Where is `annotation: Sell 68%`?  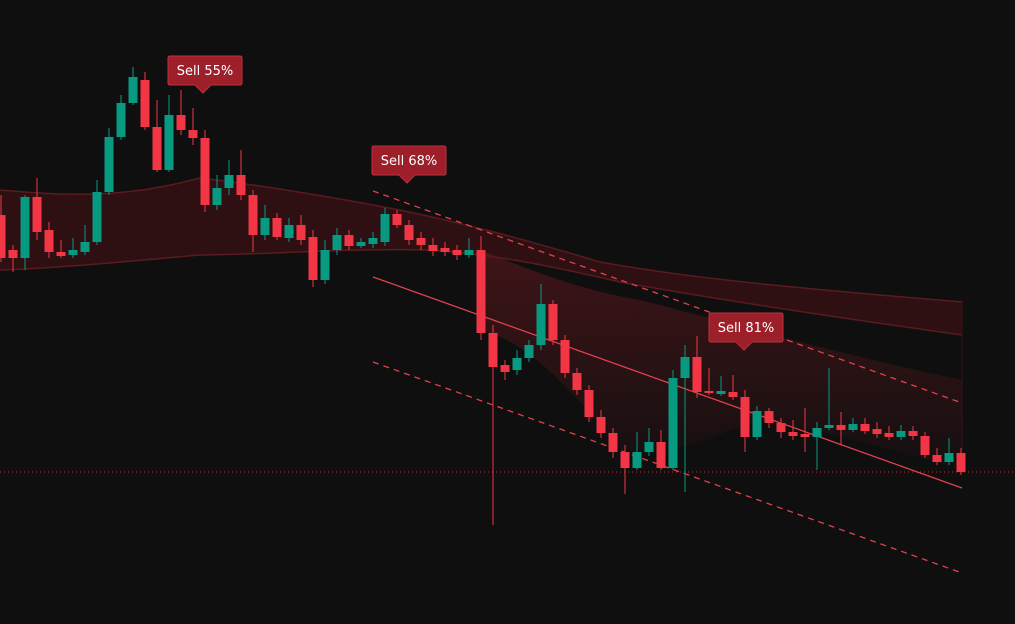 annotation: Sell 68% is located at coordinates (409, 164).